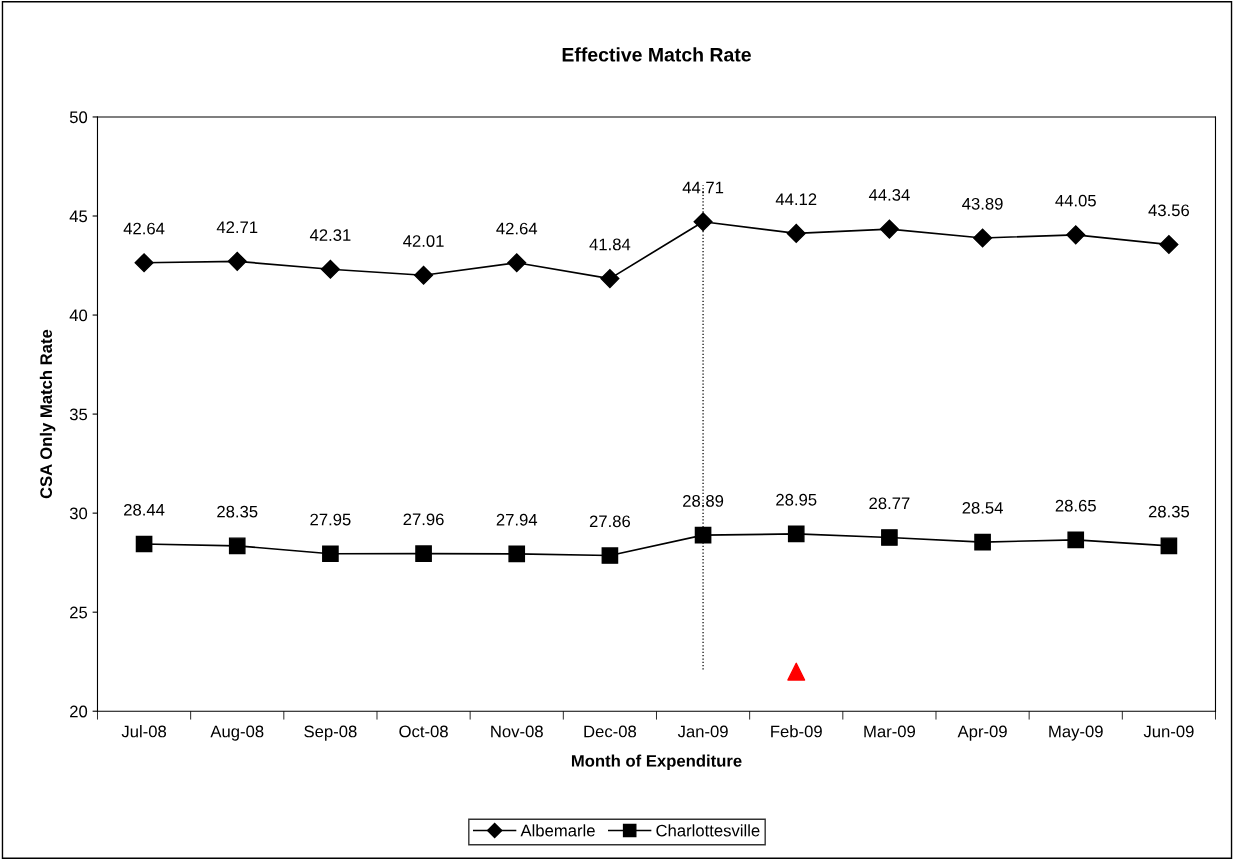  What do you see at coordinates (423, 241) in the screenshot?
I see `data-label: 42.01` at bounding box center [423, 241].